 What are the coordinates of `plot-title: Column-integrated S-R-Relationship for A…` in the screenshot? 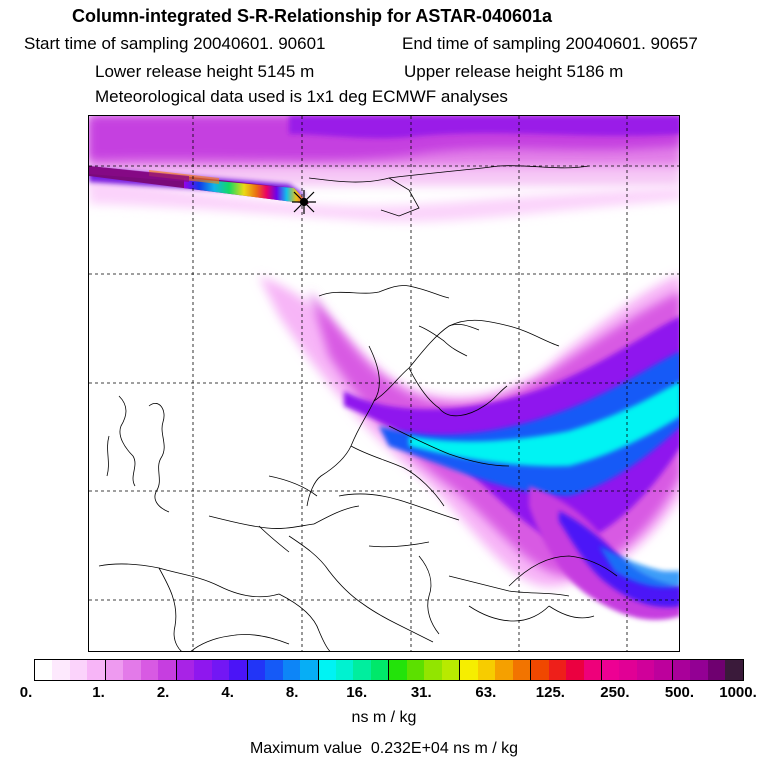 It's located at (312, 16).